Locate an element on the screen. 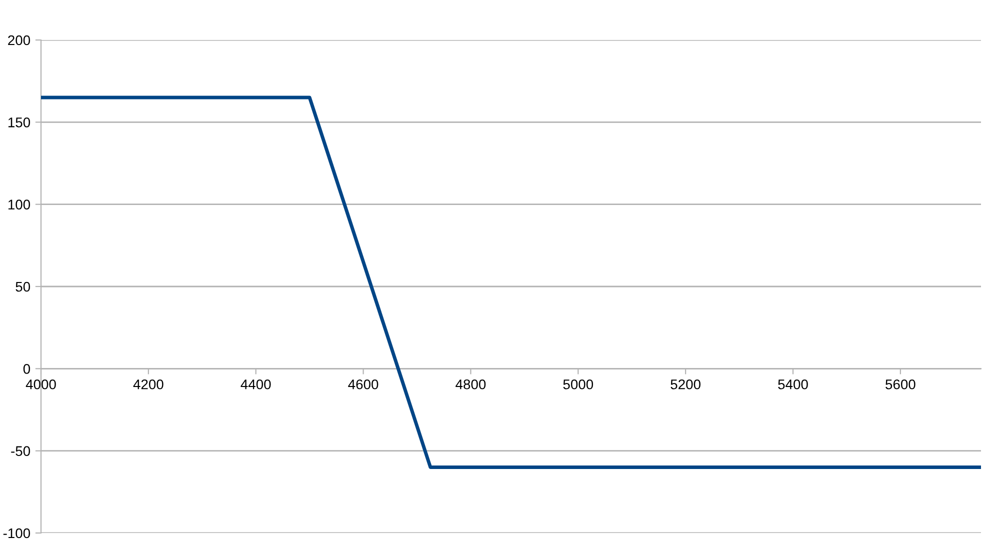 This screenshot has height=547, width=992. x-tick-label: 4200 is located at coordinates (148, 384).